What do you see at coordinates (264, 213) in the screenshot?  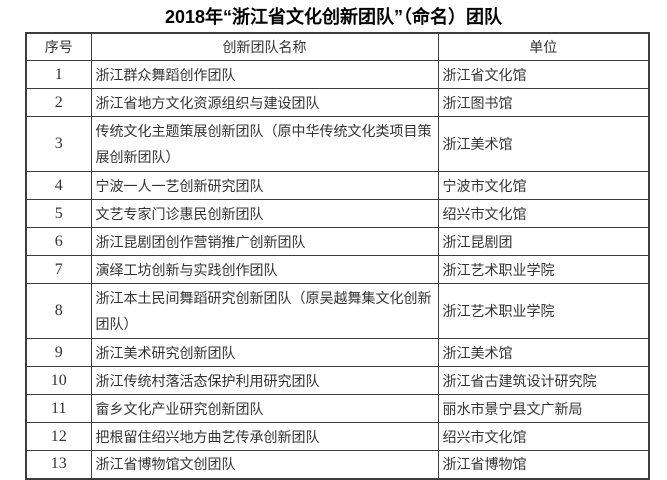 I see `team-name-cell: 文艺专家门诊惠民创新团队` at bounding box center [264, 213].